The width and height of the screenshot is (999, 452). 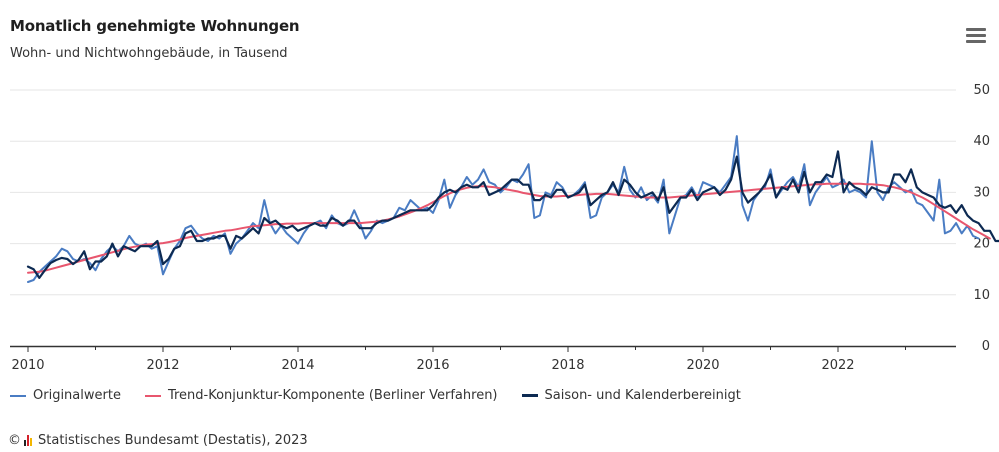 What do you see at coordinates (981, 90) in the screenshot?
I see `y-tick-label-50: 50` at bounding box center [981, 90].